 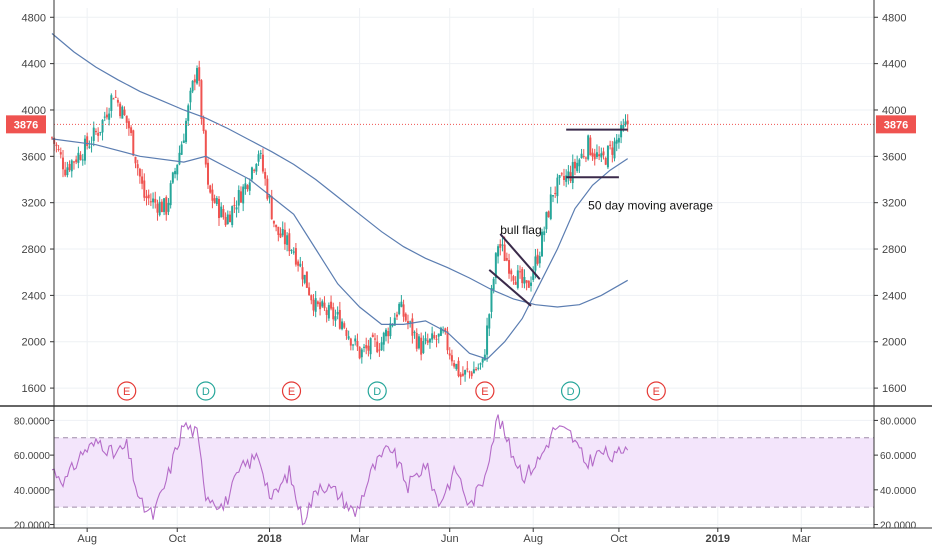 What do you see at coordinates (34, 250) in the screenshot?
I see `price-tick-label: 2800` at bounding box center [34, 250].